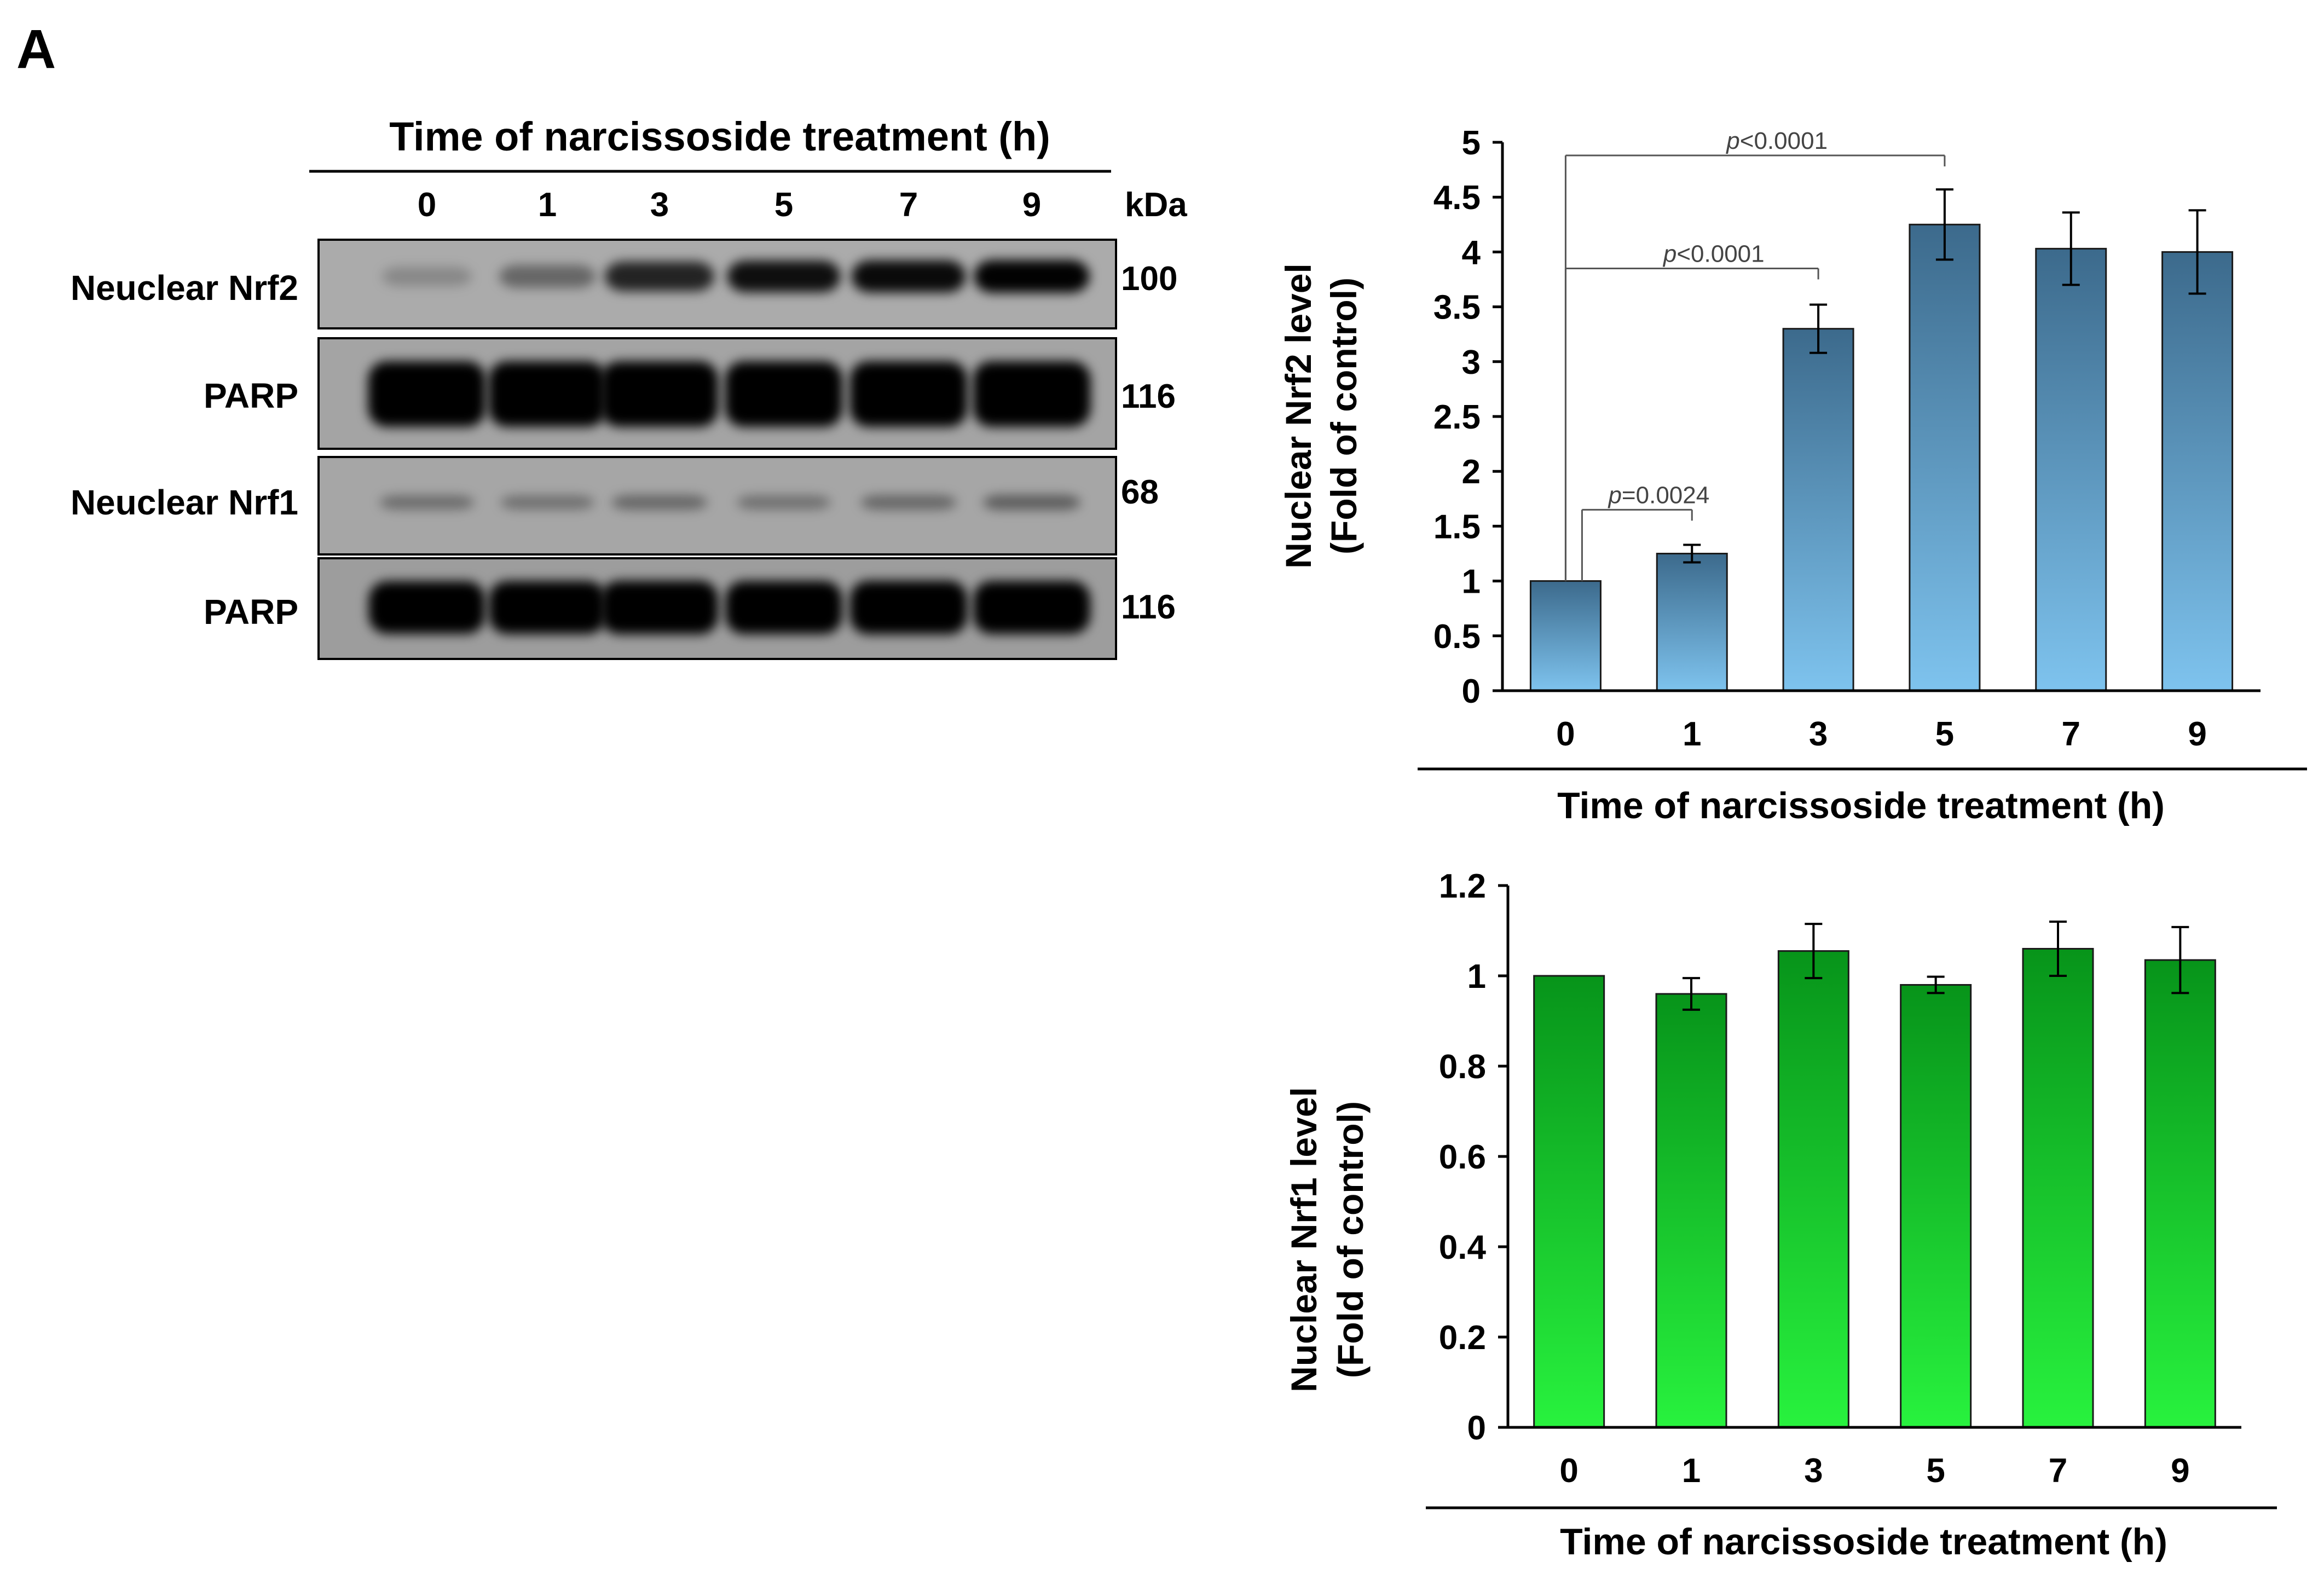 This screenshot has width=2324, height=1591. What do you see at coordinates (1304, 1239) in the screenshot?
I see `nrf1-ylabel-line1: Nuclear Nrf1 level` at bounding box center [1304, 1239].